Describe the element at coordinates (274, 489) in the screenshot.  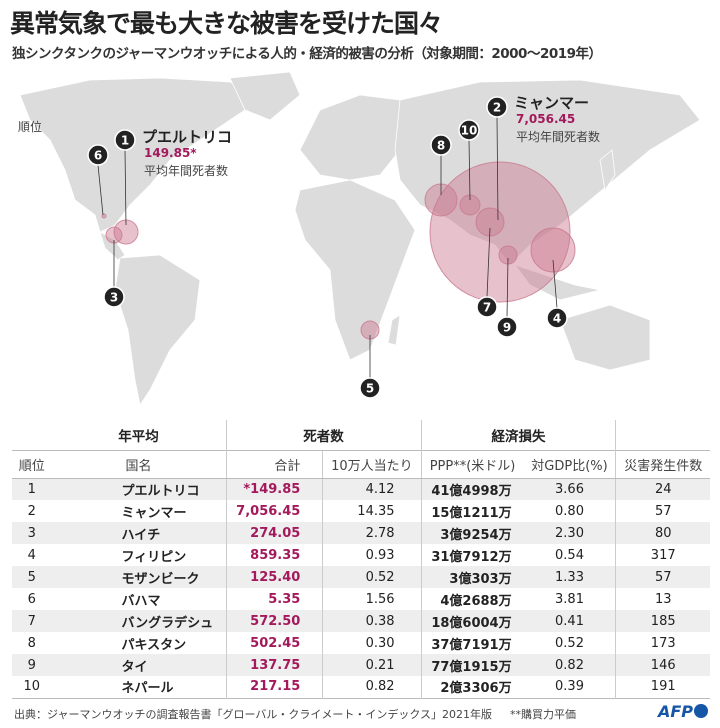
I see `table-cell: *149.85` at that location.